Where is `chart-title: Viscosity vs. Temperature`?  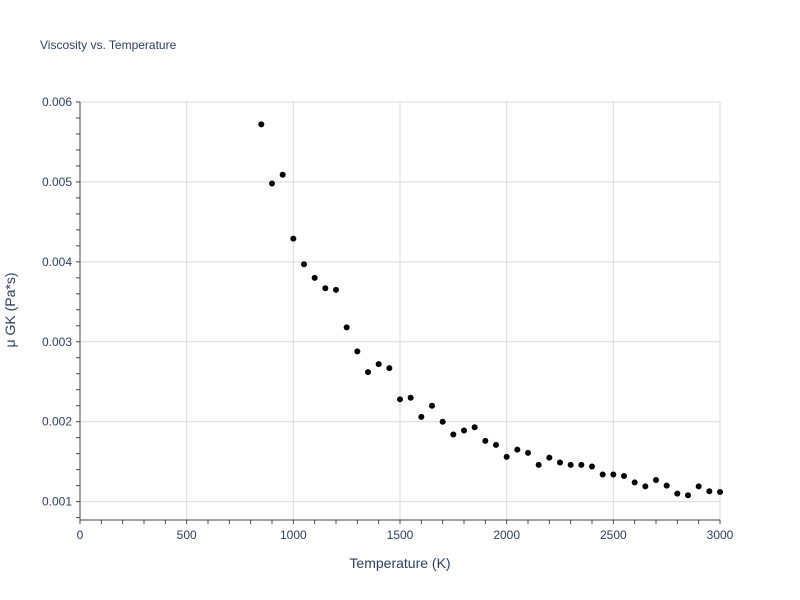
chart-title: Viscosity vs. Temperature is located at coordinates (108, 45).